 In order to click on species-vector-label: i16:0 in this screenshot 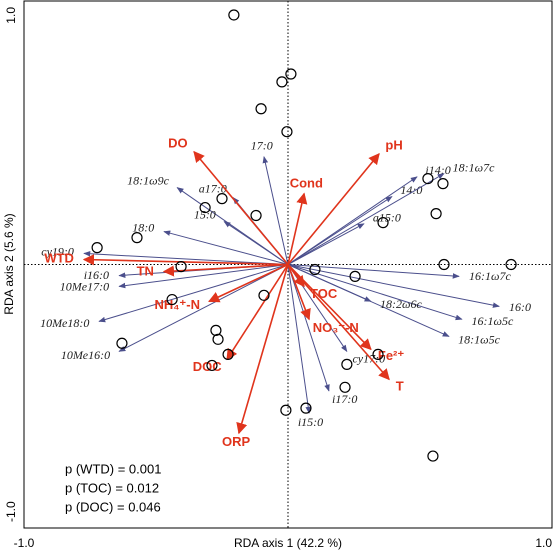, I will do `click(96, 275)`.